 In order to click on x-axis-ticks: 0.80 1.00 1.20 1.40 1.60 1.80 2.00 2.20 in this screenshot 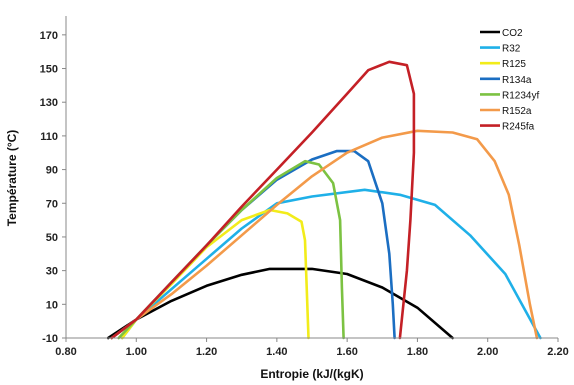, I will do `click(312, 348)`.